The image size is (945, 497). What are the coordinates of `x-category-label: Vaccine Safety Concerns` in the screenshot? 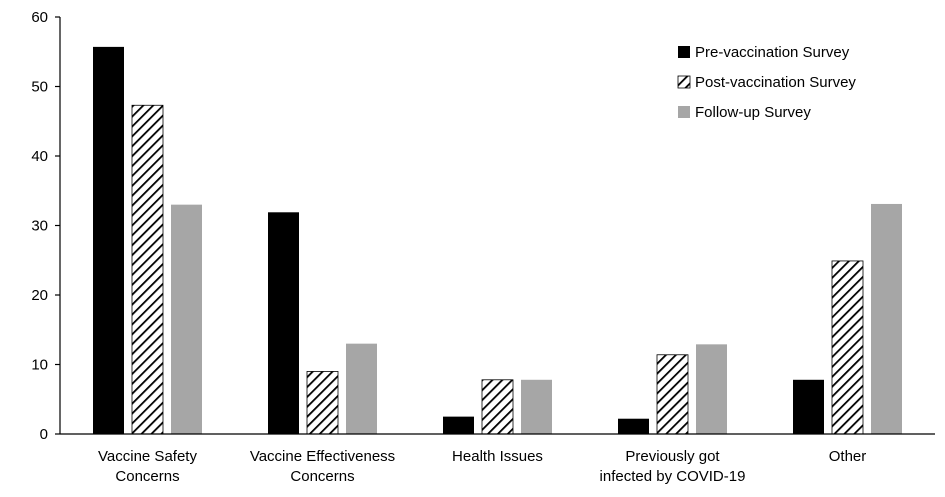 It's located at (147, 466).